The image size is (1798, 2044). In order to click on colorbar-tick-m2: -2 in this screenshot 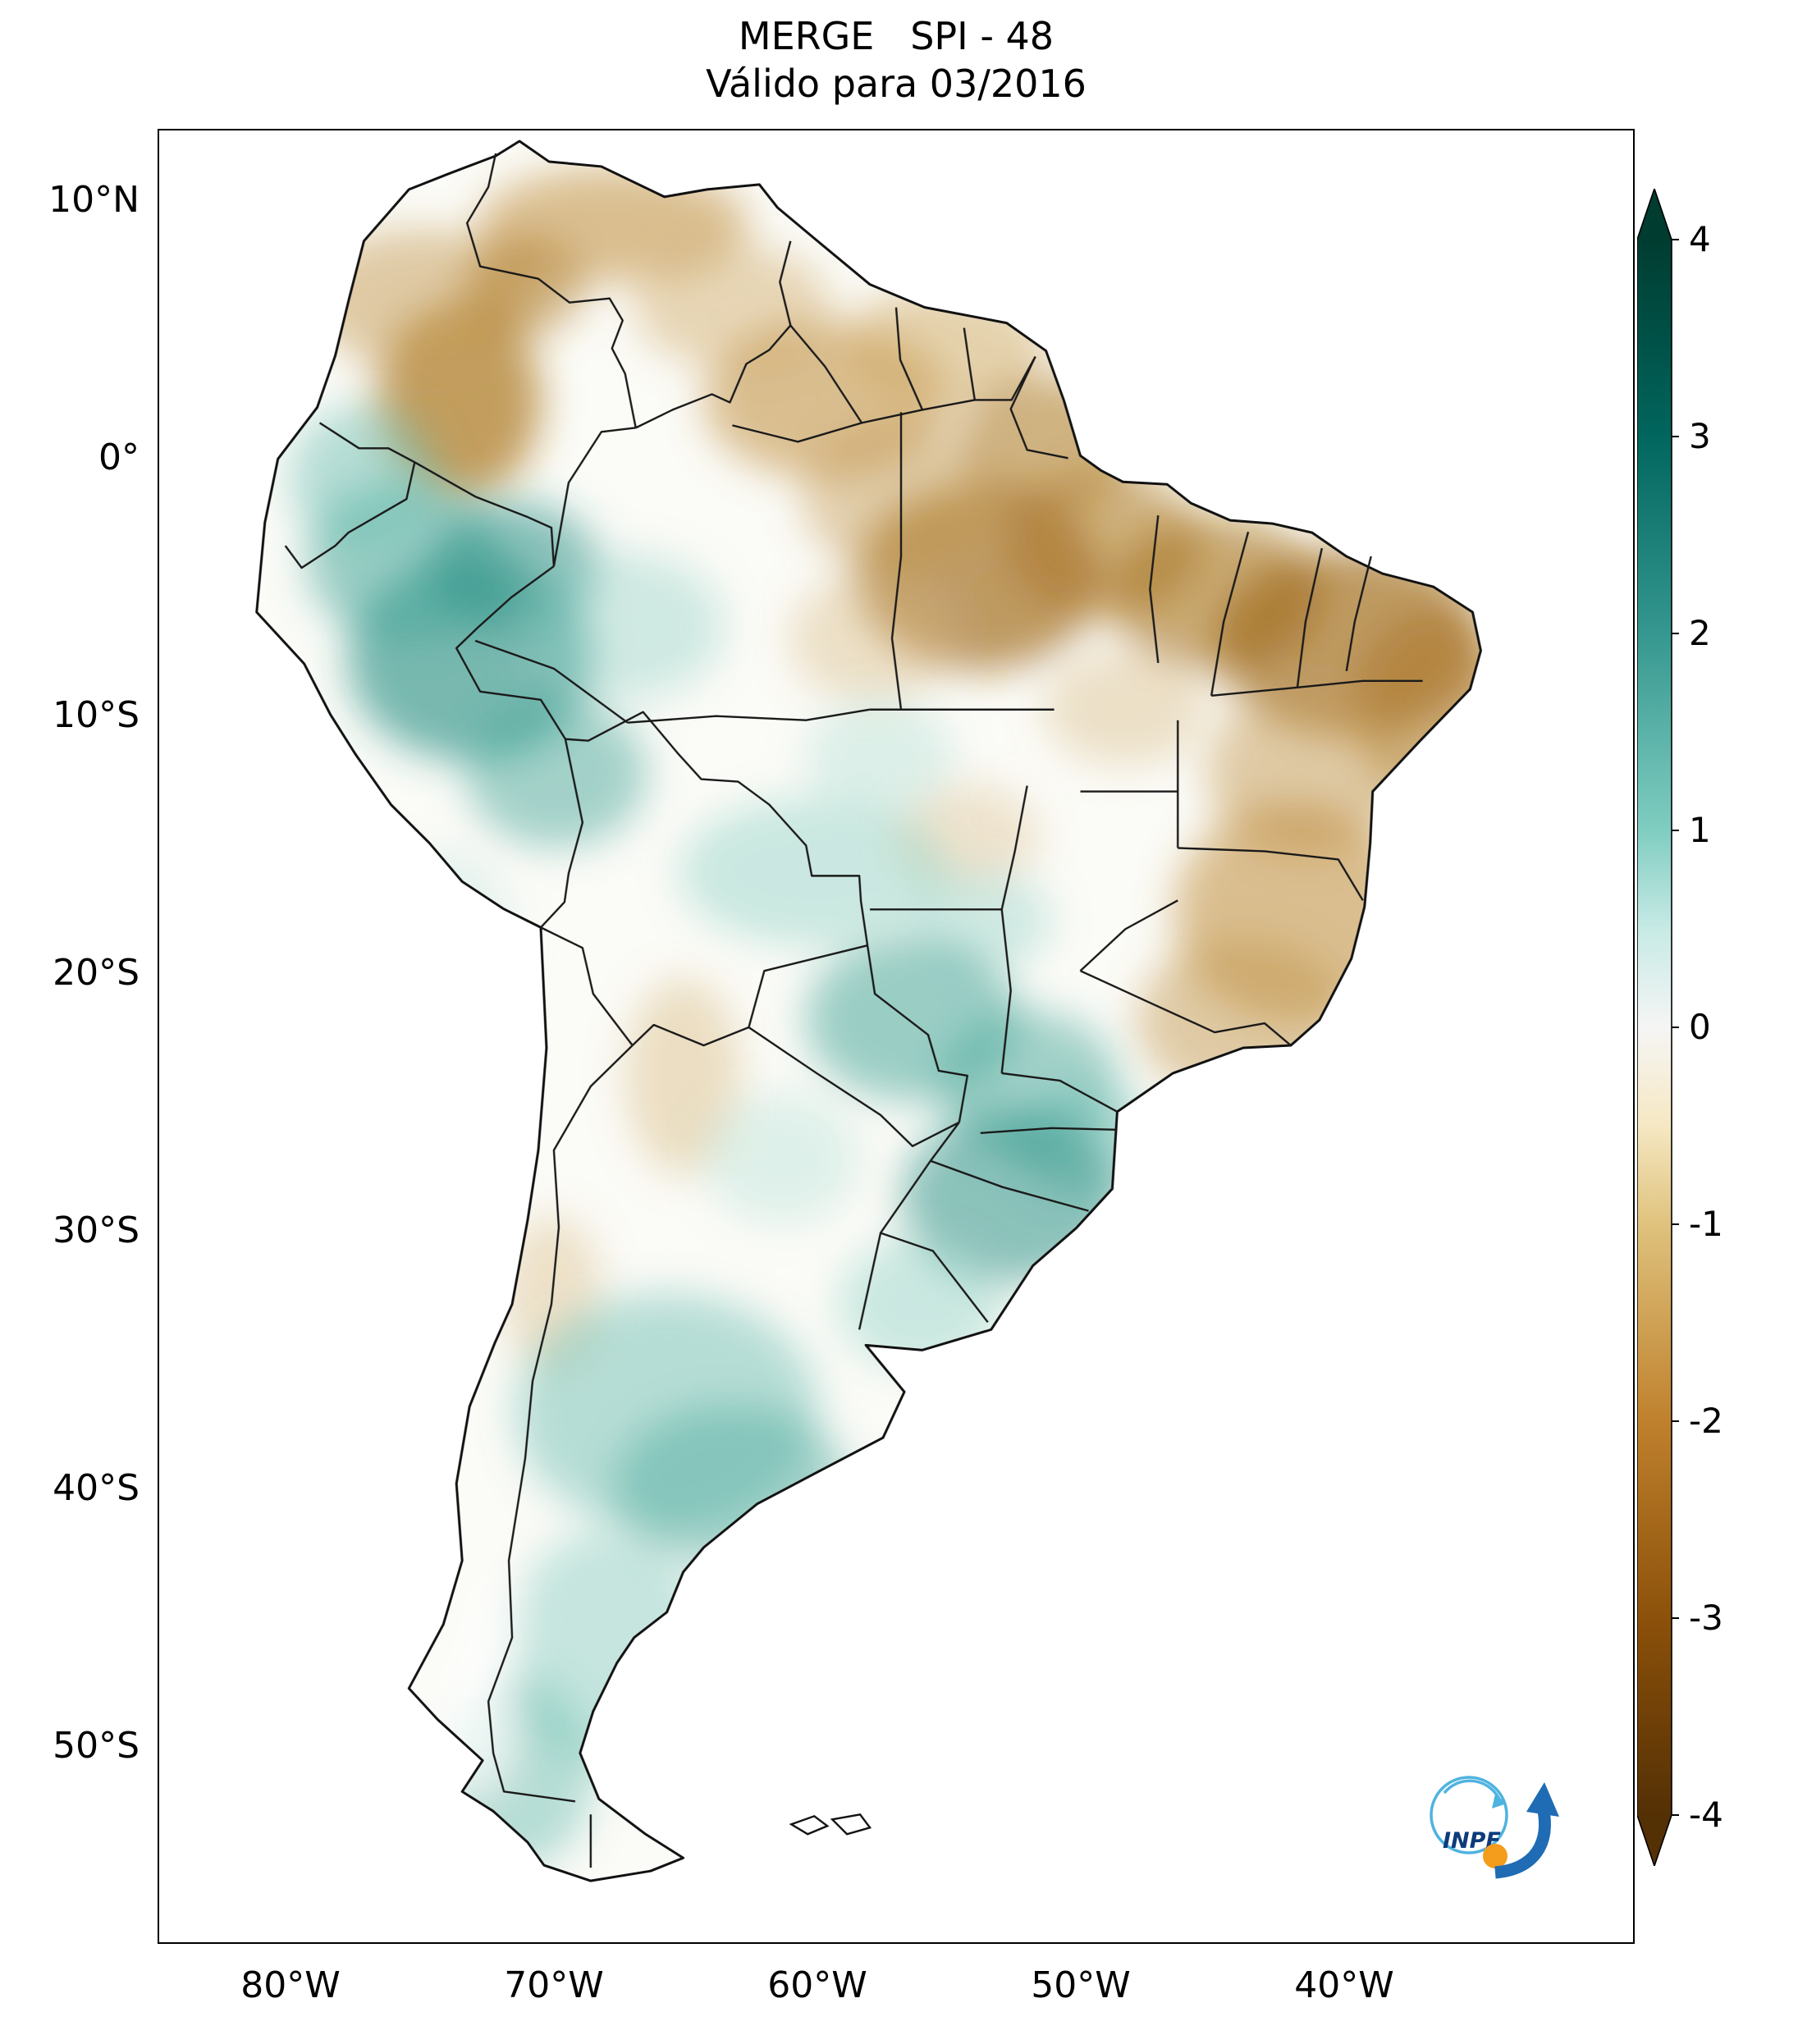, I will do `click(1706, 1421)`.